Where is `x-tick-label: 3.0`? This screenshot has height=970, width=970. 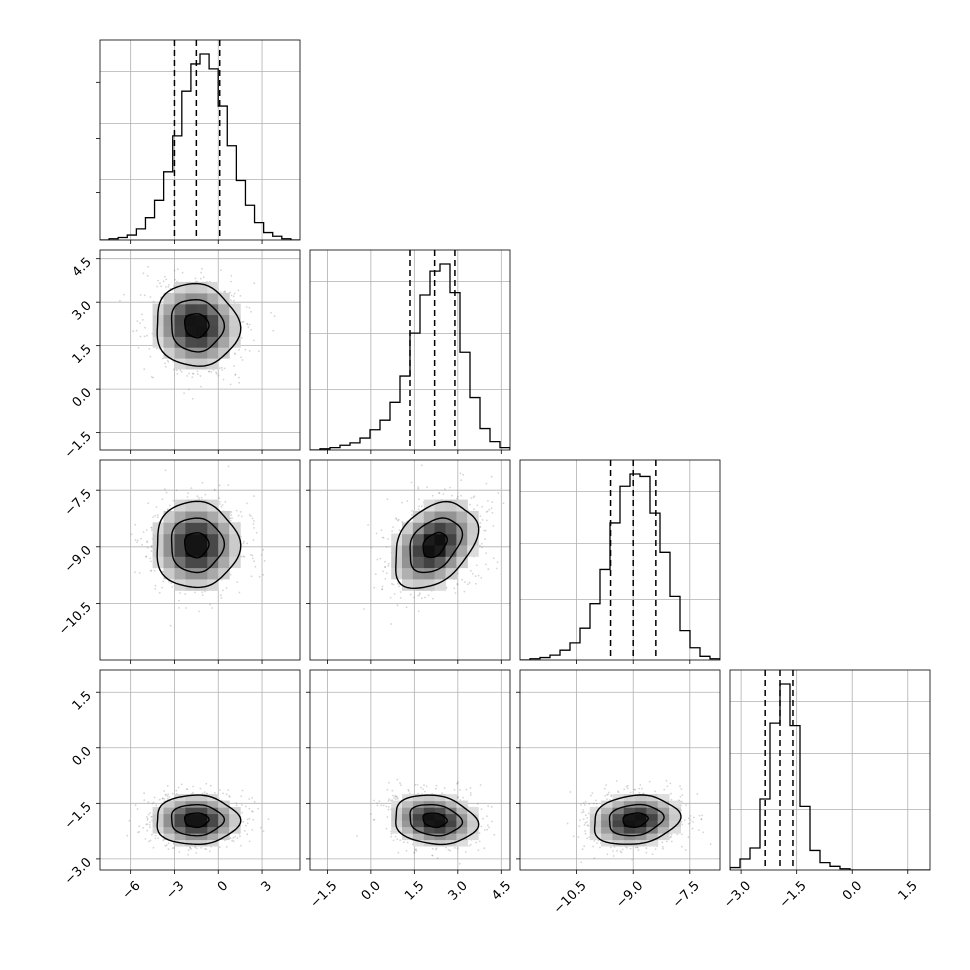
x-tick-label: 3.0 is located at coordinates (458, 890).